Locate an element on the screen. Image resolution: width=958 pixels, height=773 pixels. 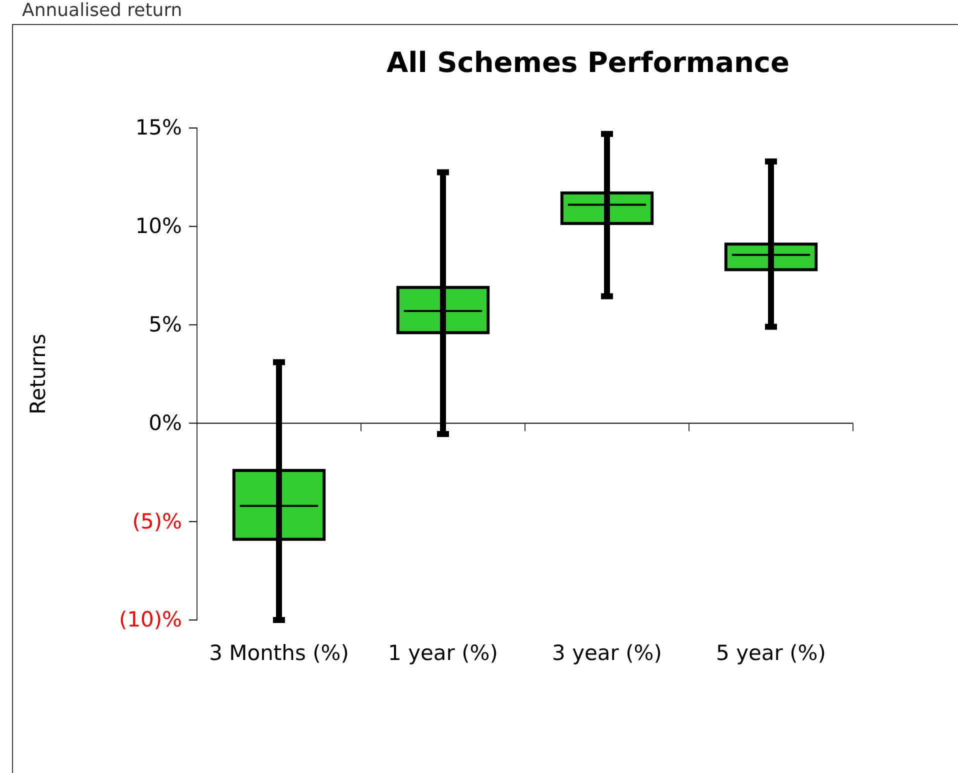
y-tick-label: (10)% is located at coordinates (150, 620).